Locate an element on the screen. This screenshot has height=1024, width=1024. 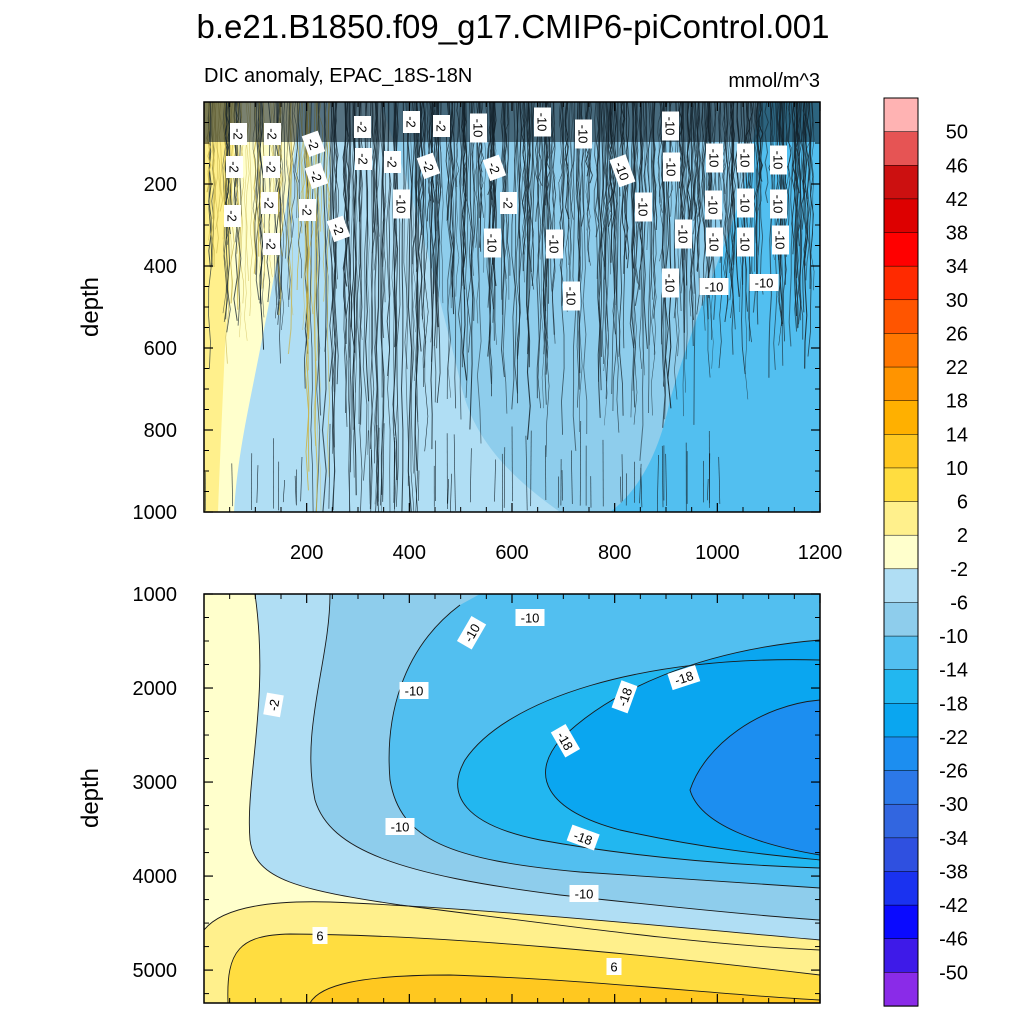
figure-title: b.e21.B1850.f09_g17.CMIP6-piControl.001 is located at coordinates (513, 26).